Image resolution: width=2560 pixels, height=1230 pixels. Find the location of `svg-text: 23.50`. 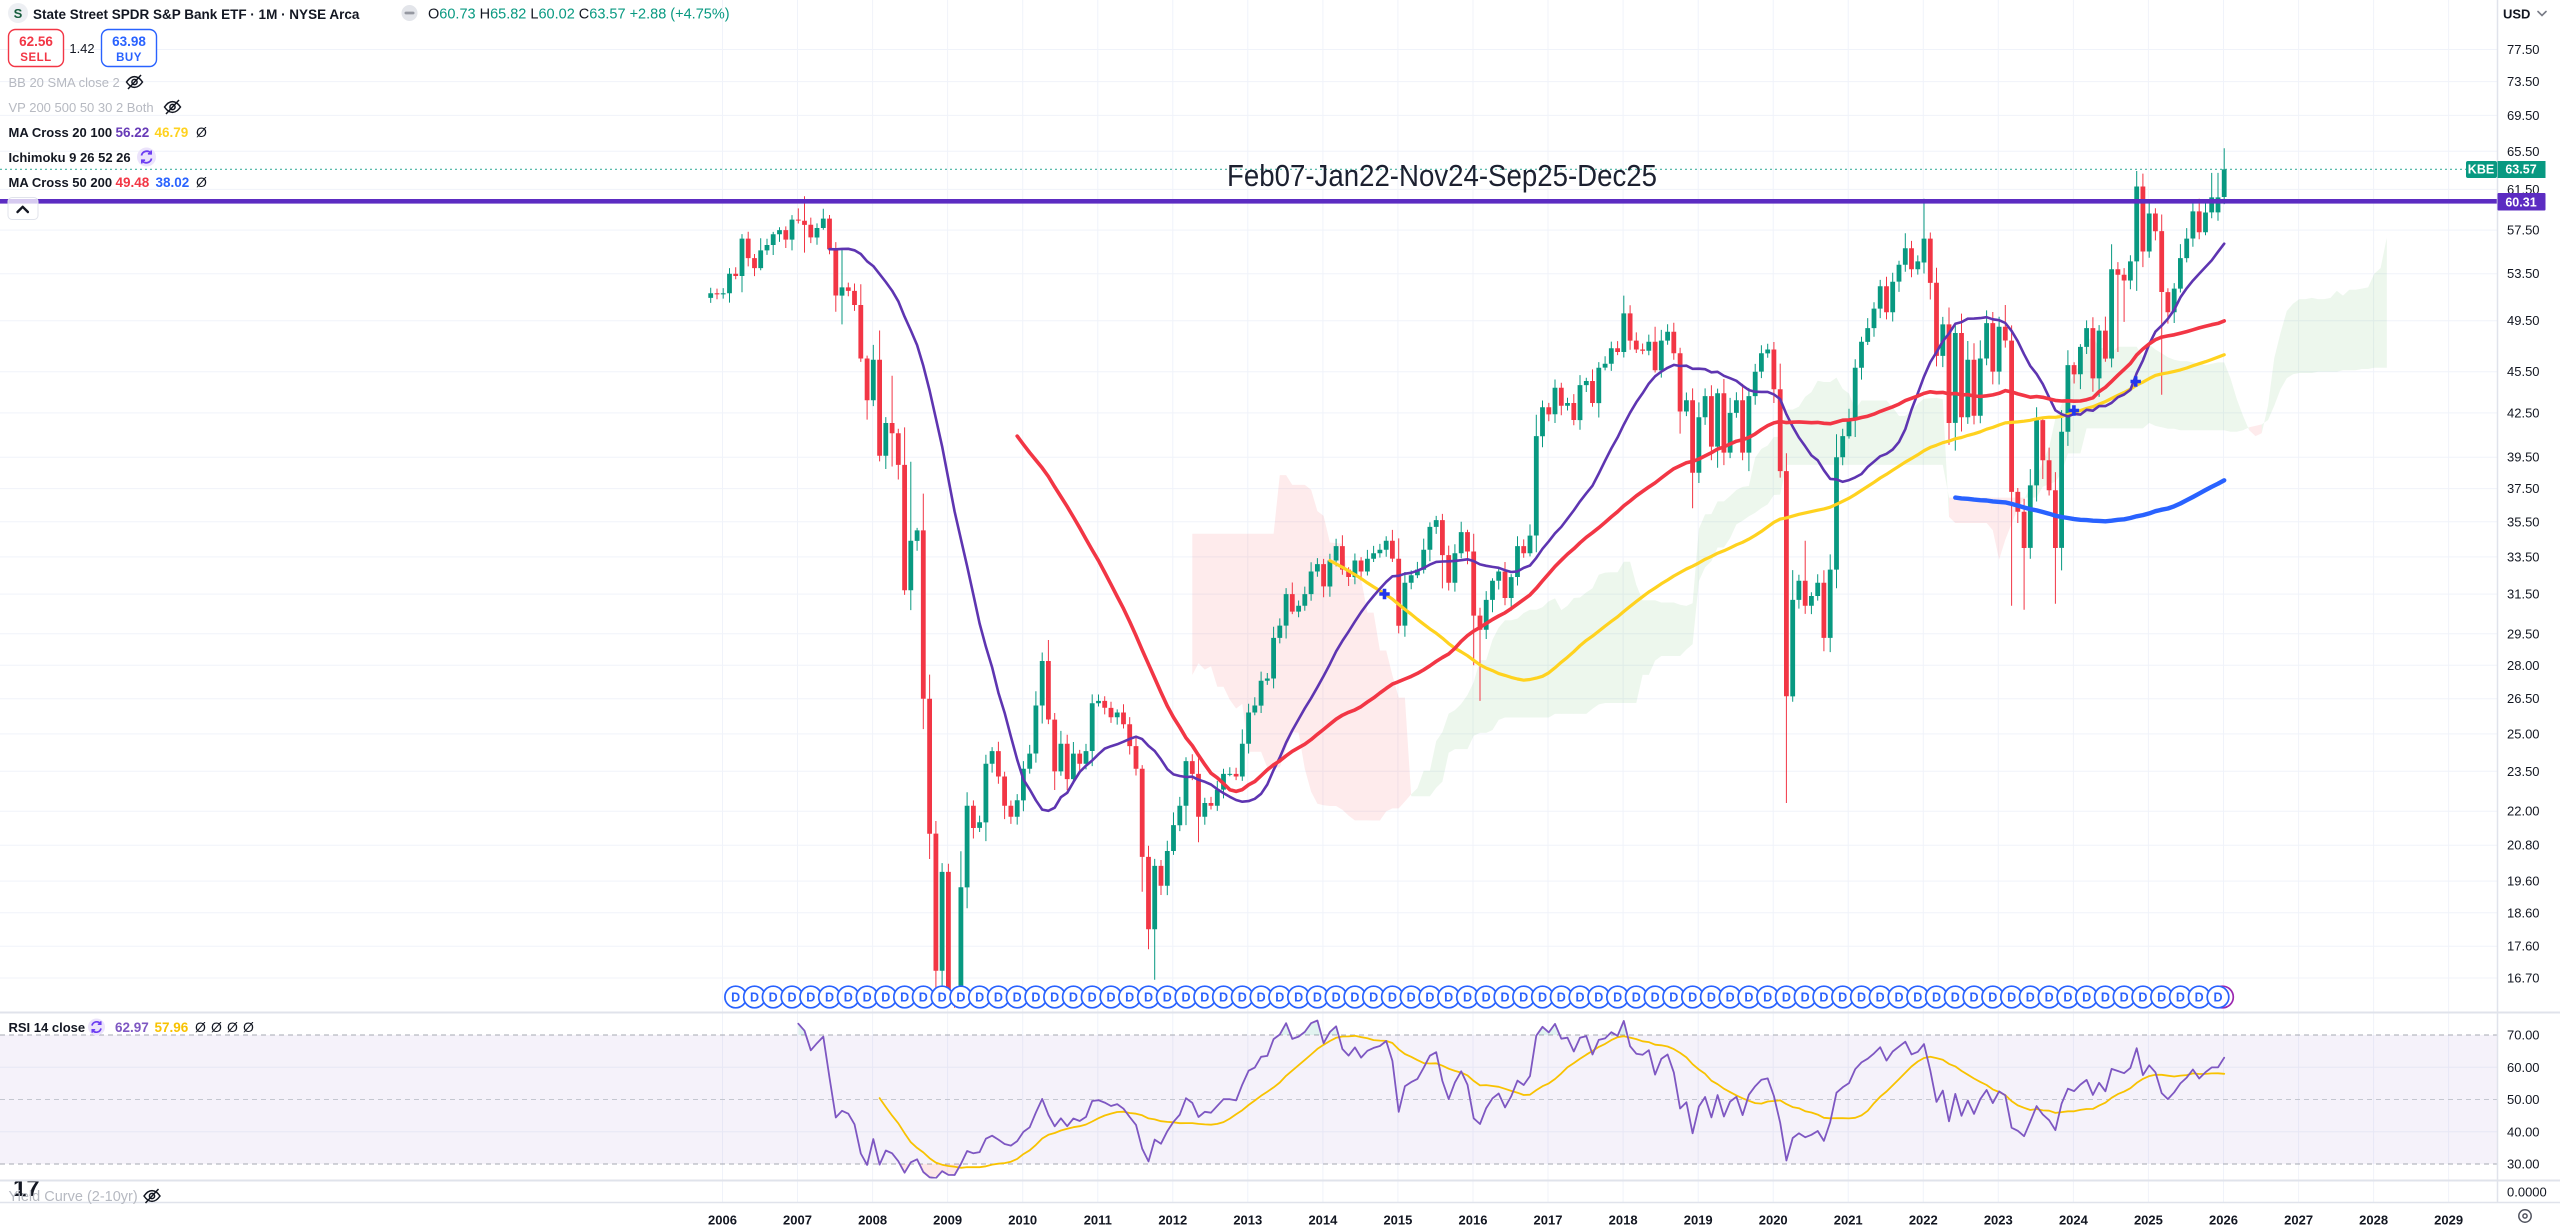

svg-text: 23.50 is located at coordinates (2523, 771).